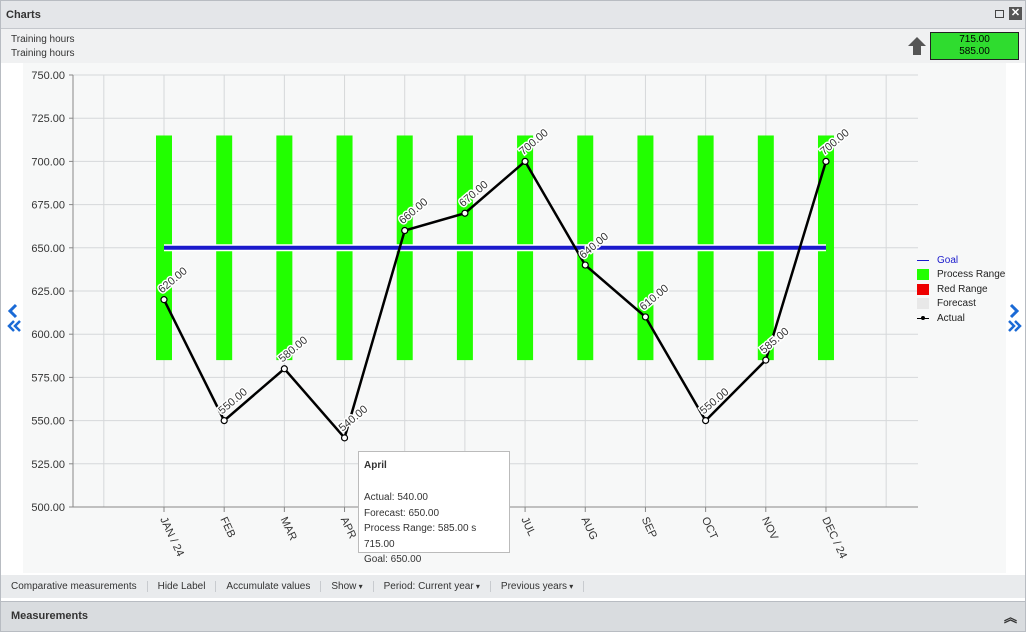 The width and height of the screenshot is (1026, 632). Describe the element at coordinates (48, 292) in the screenshot. I see `y-tick-label: 625.00` at that location.